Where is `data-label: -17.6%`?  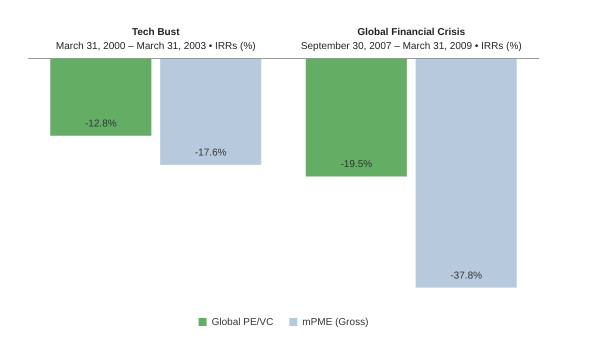 data-label: -17.6% is located at coordinates (210, 153).